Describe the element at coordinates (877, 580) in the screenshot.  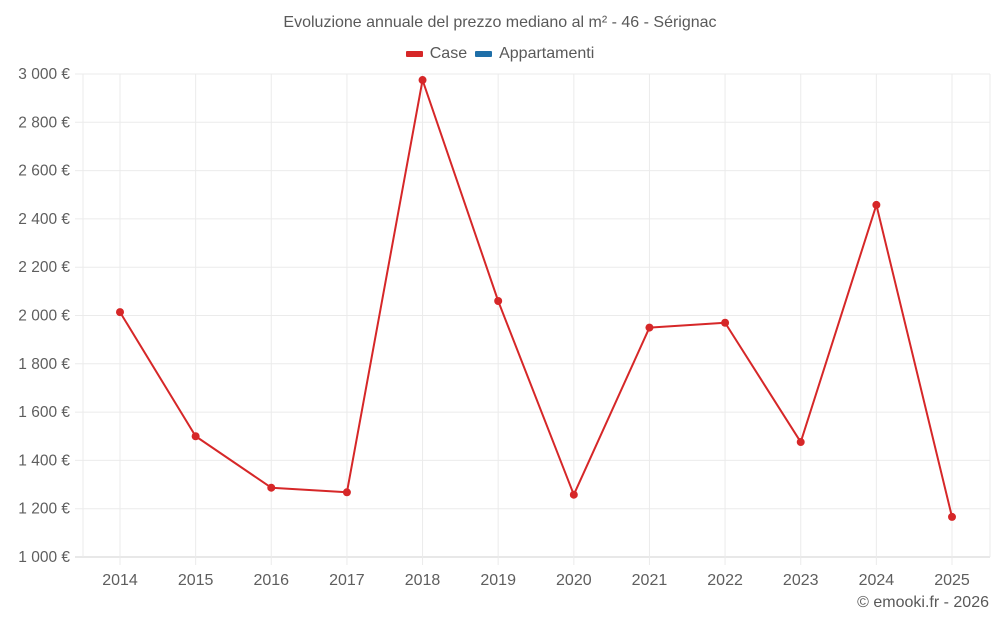
I see `x-tick-label: 2024` at that location.